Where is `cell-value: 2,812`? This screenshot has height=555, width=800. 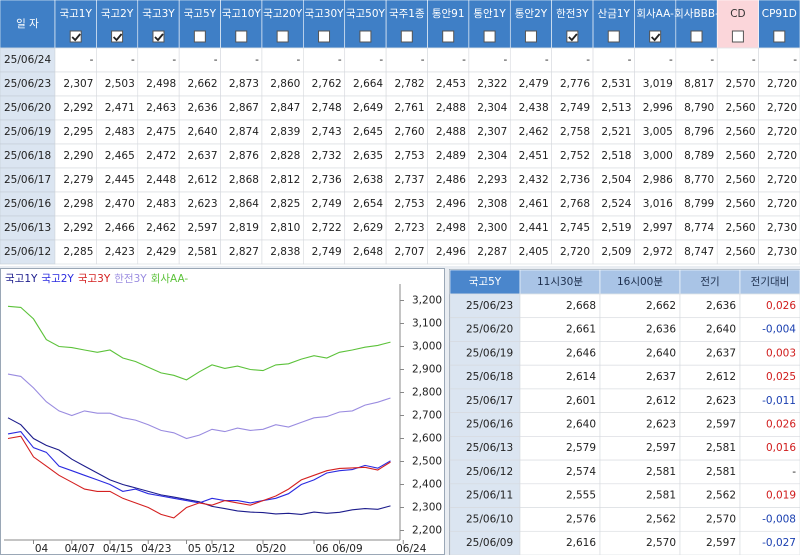
cell-value: 2,812 is located at coordinates (285, 180).